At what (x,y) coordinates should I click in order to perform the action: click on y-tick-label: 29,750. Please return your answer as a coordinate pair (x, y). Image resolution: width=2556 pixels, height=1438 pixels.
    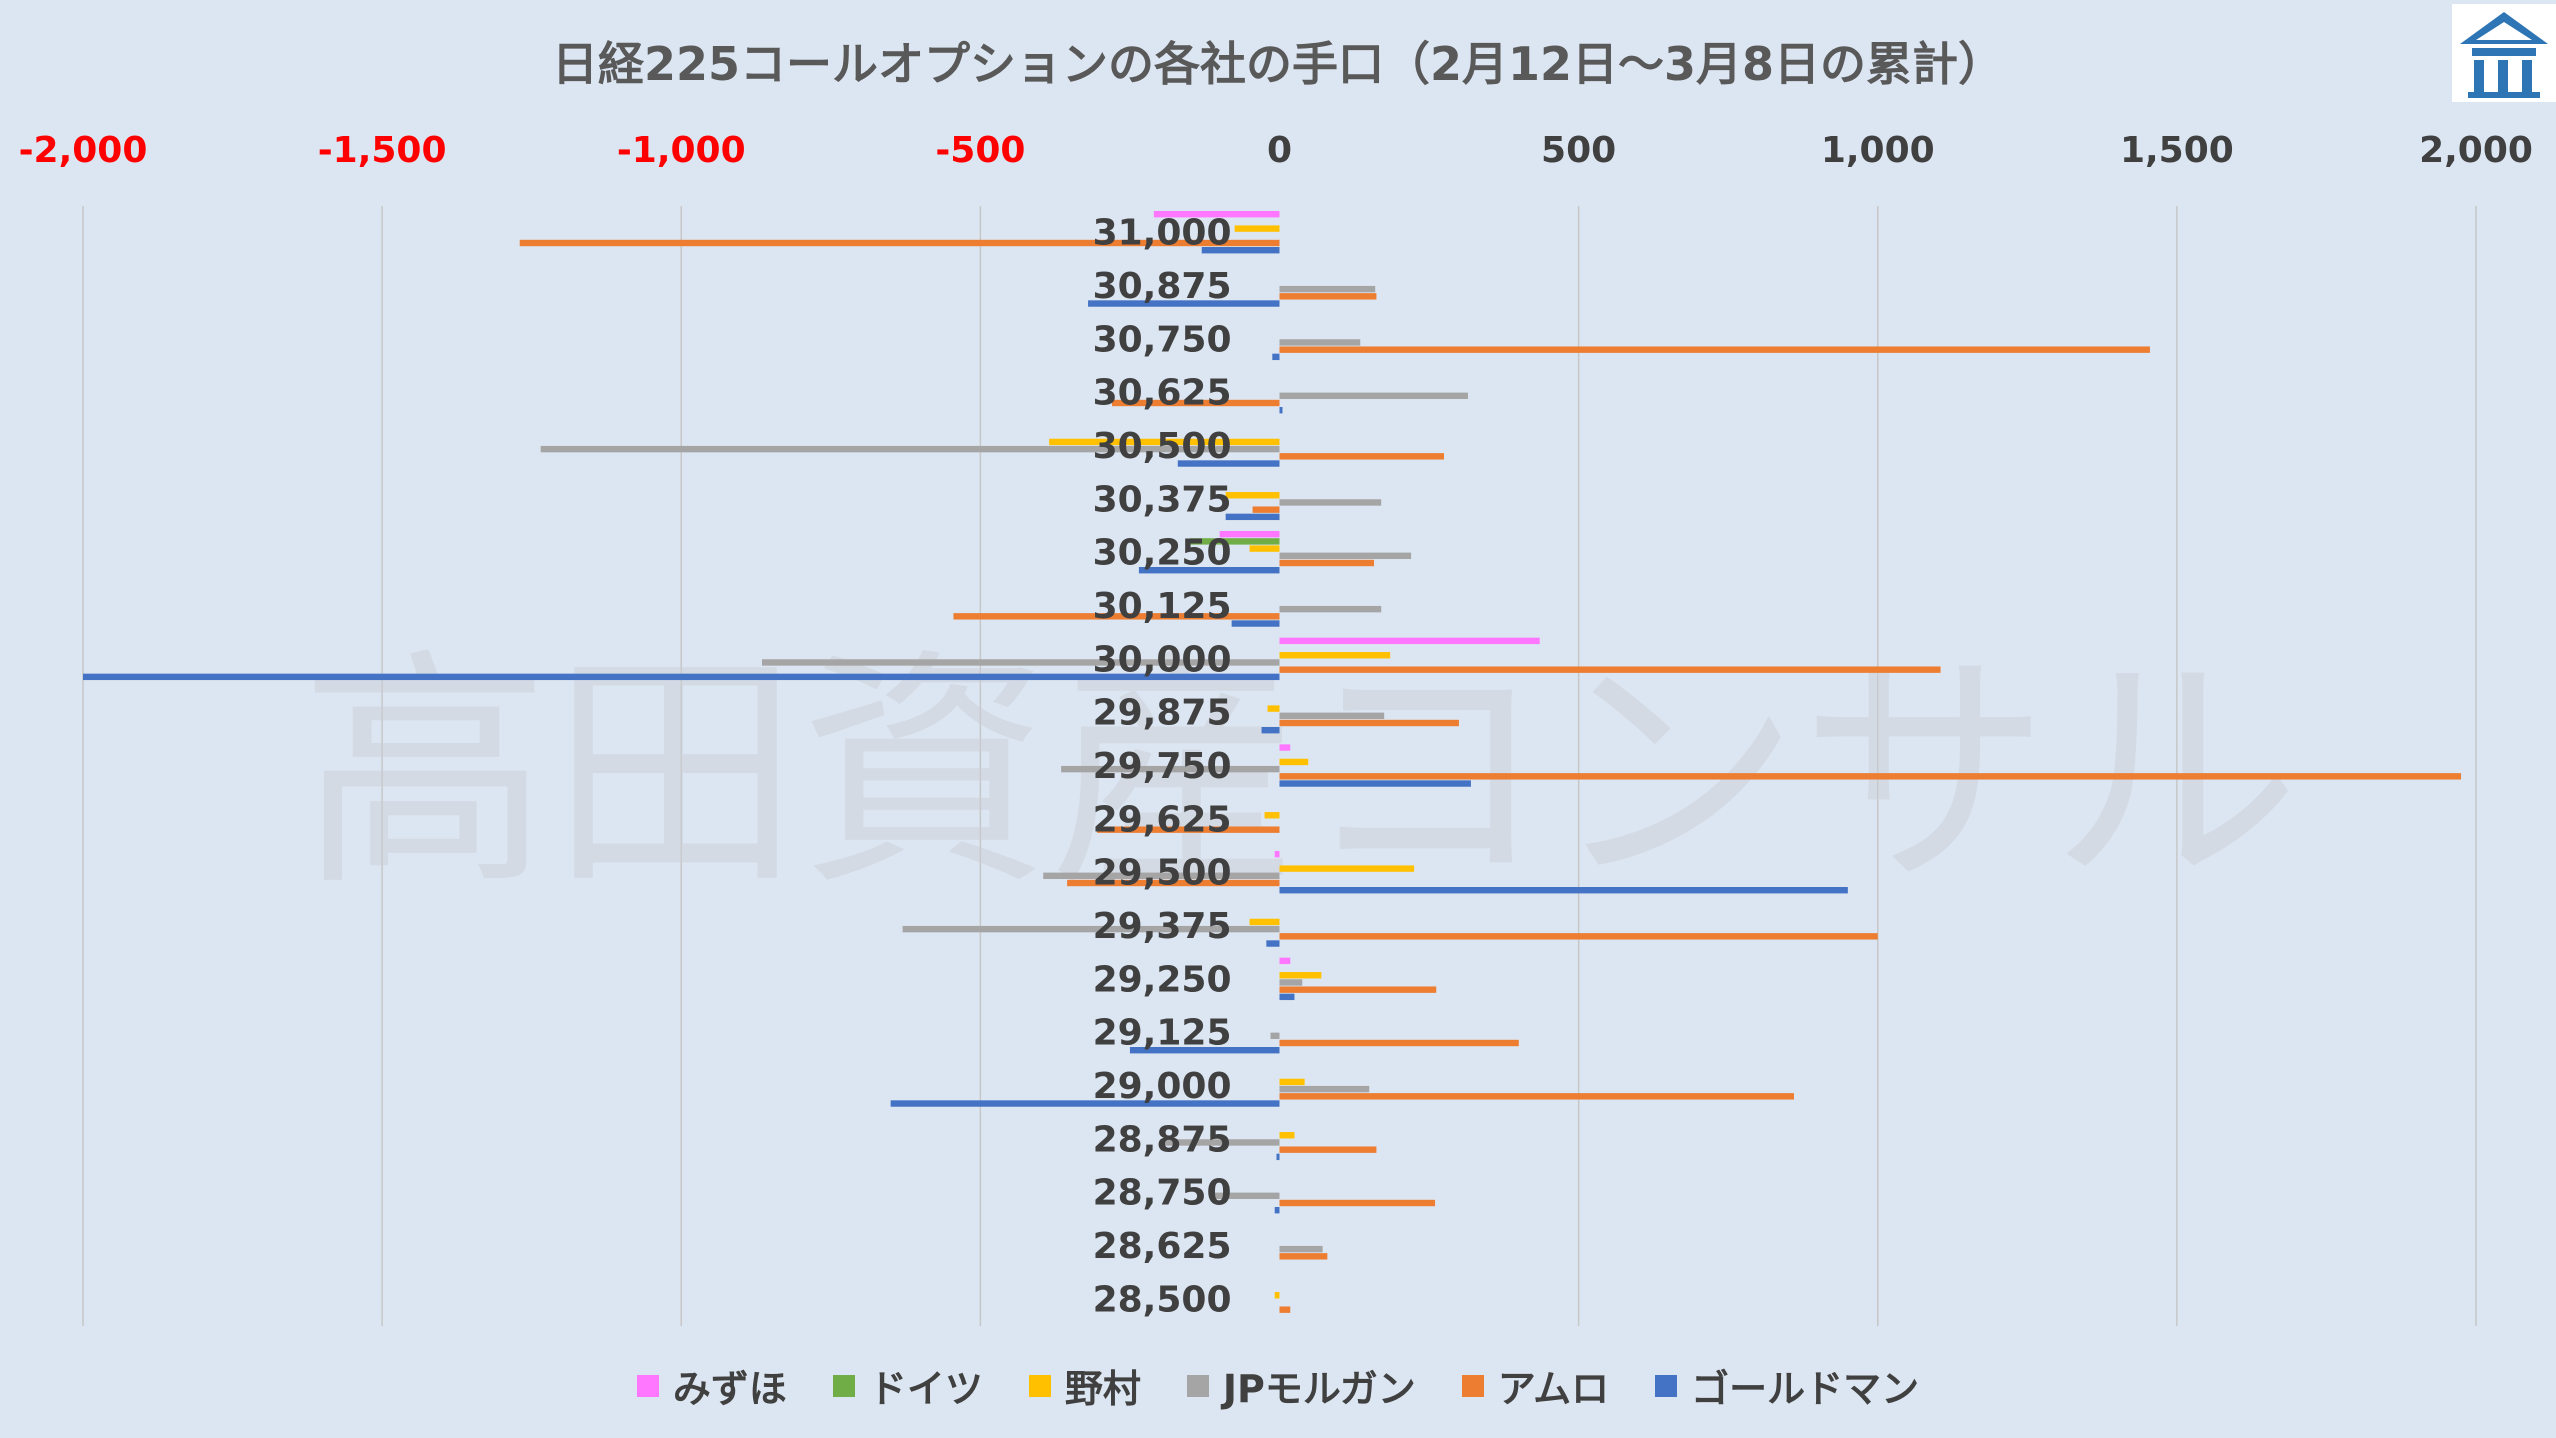
    Looking at the image, I should click on (1162, 766).